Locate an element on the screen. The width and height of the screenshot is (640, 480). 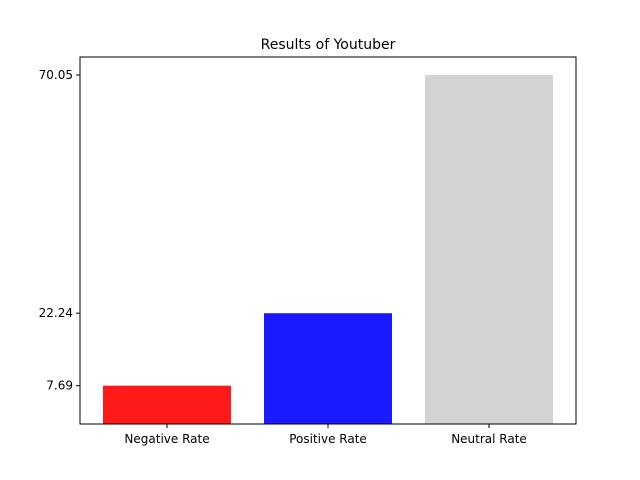
x-axis: Negative Rate Positive Rate Neutral Rate is located at coordinates (325, 435).